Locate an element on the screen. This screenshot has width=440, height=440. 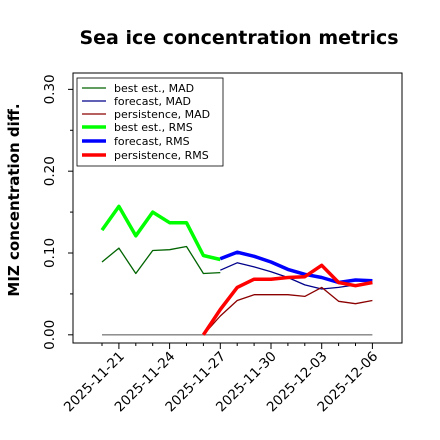
y-tick-label: 0.00 is located at coordinates (50, 335).